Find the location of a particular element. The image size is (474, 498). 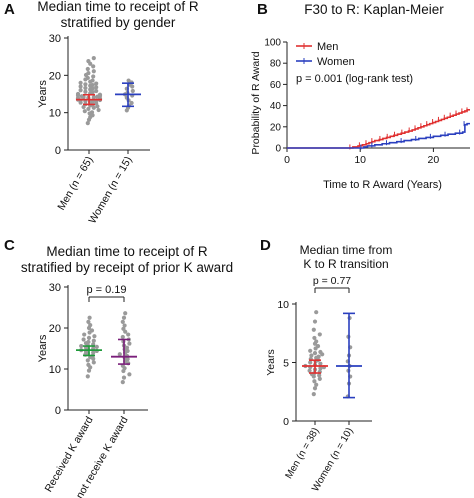

x-category-label: Men (n = 38) is located at coordinates (303, 453).